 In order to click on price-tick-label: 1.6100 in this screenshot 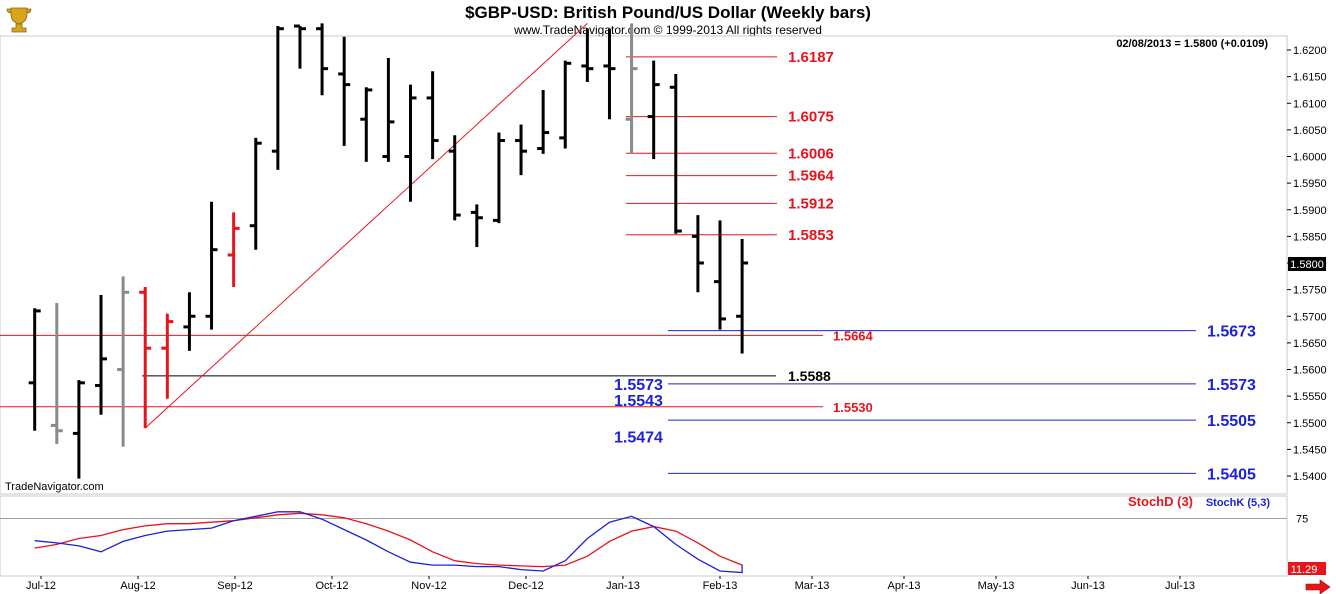, I will do `click(1310, 104)`.